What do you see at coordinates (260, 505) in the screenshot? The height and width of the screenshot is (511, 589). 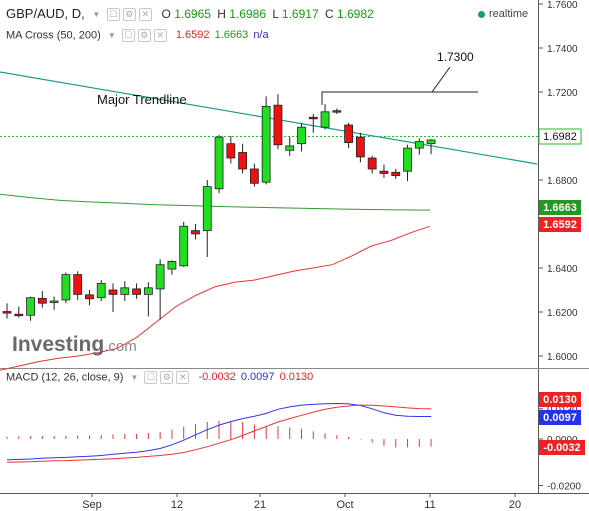 I see `x-tick-label: 21` at bounding box center [260, 505].